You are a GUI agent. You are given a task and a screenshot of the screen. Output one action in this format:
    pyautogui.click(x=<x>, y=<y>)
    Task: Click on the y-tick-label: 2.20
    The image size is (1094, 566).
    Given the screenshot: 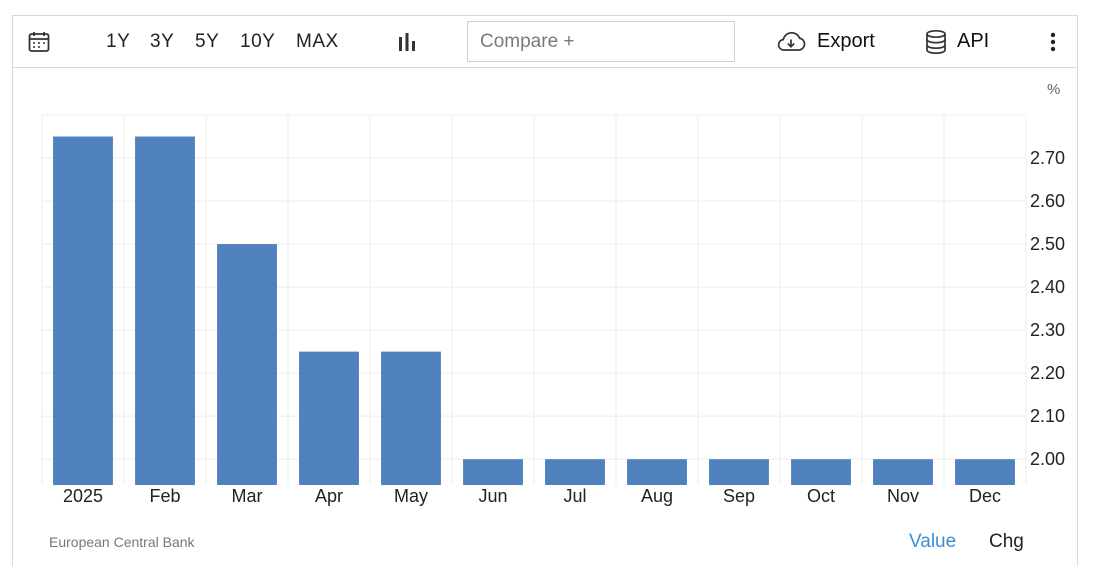 What is the action you would take?
    pyautogui.click(x=1047, y=373)
    